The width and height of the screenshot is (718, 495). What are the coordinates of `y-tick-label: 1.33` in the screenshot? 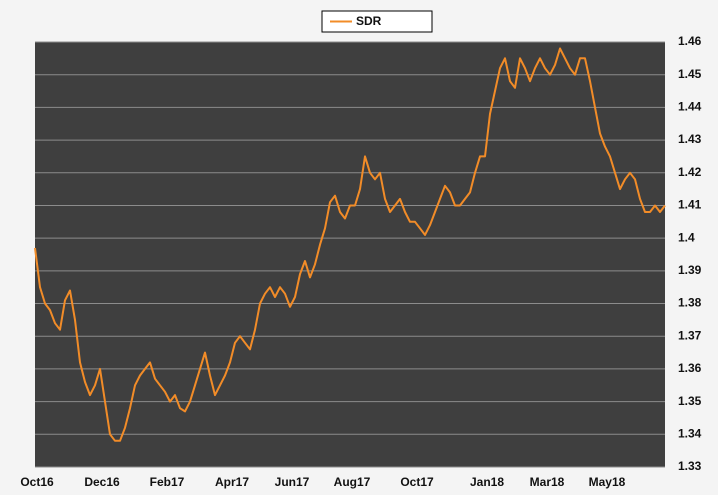 It's located at (690, 466).